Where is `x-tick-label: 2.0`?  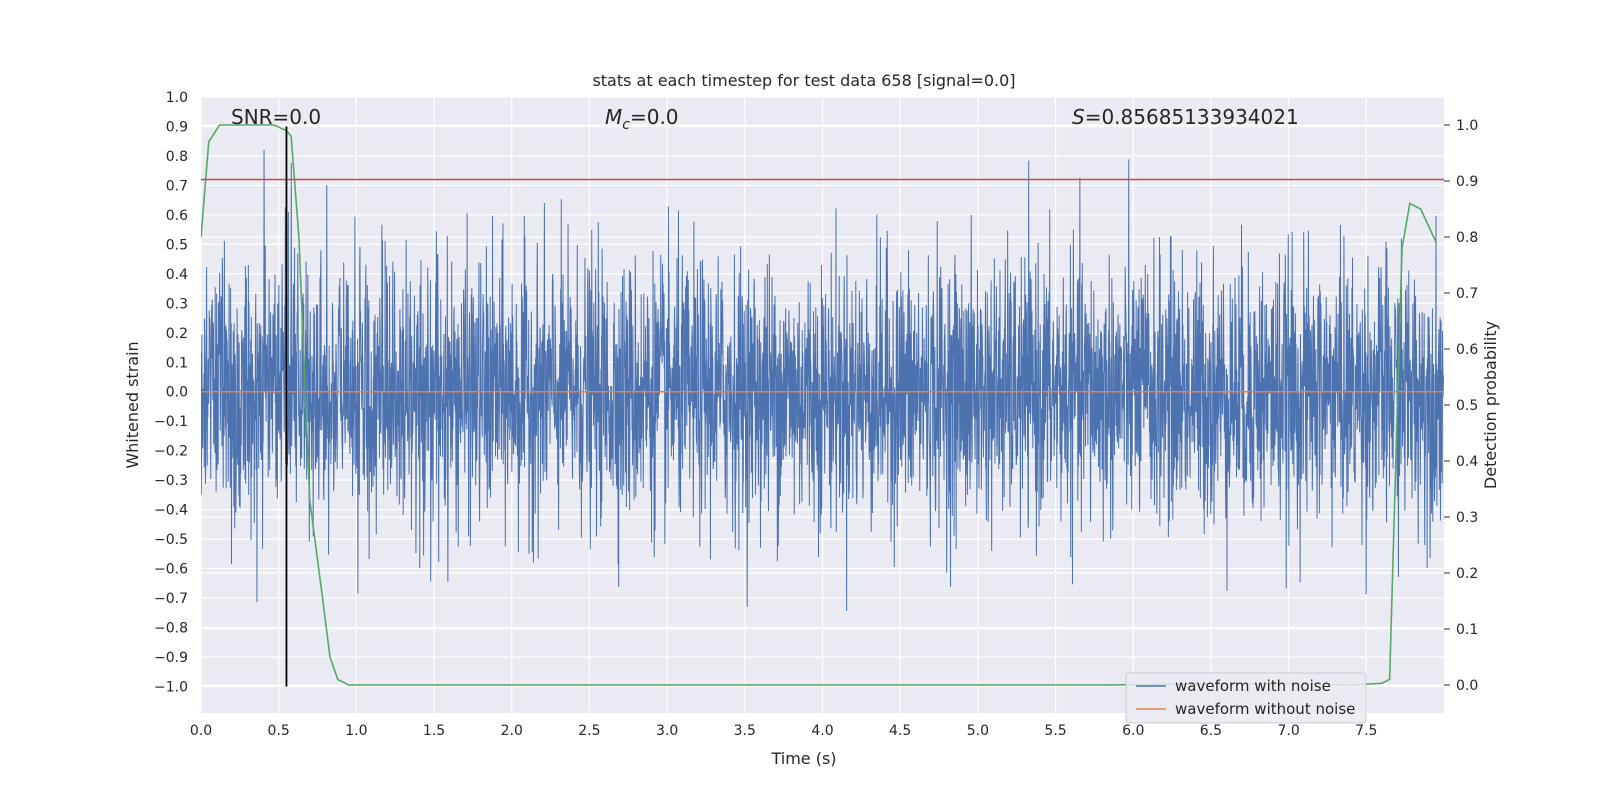
x-tick-label: 2.0 is located at coordinates (512, 731).